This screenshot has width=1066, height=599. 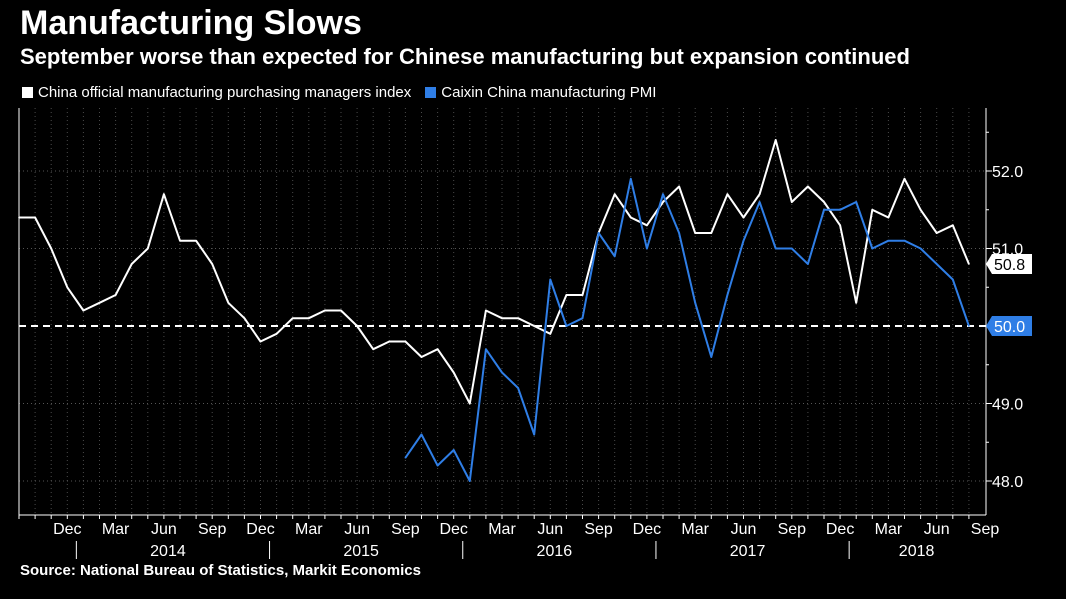 I want to click on last-value-label-caixin: 50.0, so click(x=1009, y=326).